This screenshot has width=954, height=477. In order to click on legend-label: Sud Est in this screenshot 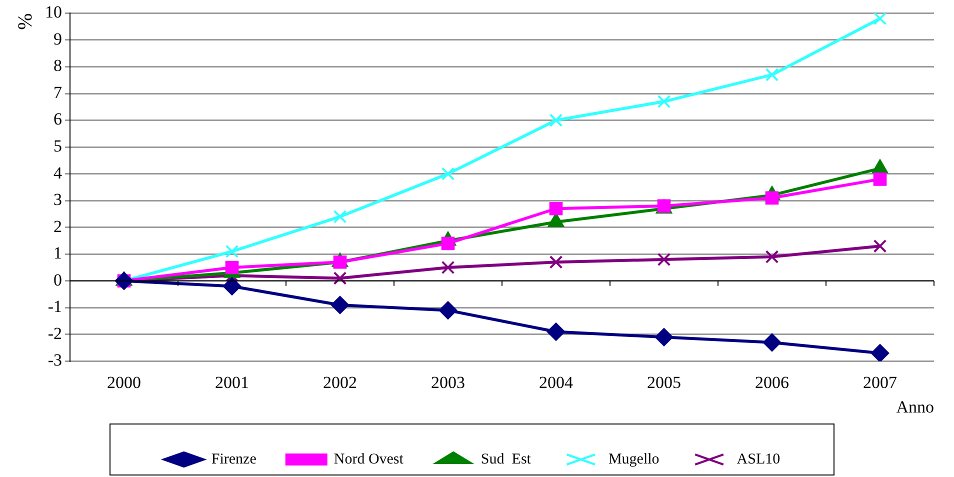, I will do `click(506, 459)`.